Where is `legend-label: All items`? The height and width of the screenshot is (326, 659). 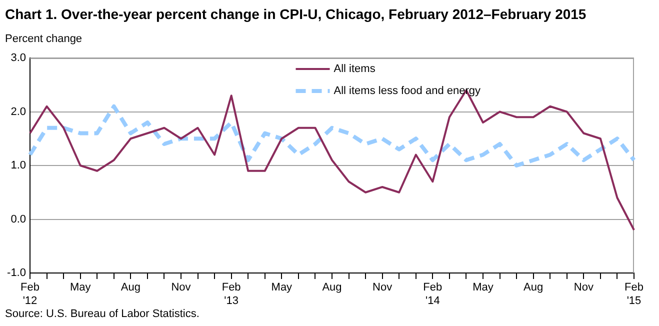 legend-label: All items is located at coordinates (355, 69).